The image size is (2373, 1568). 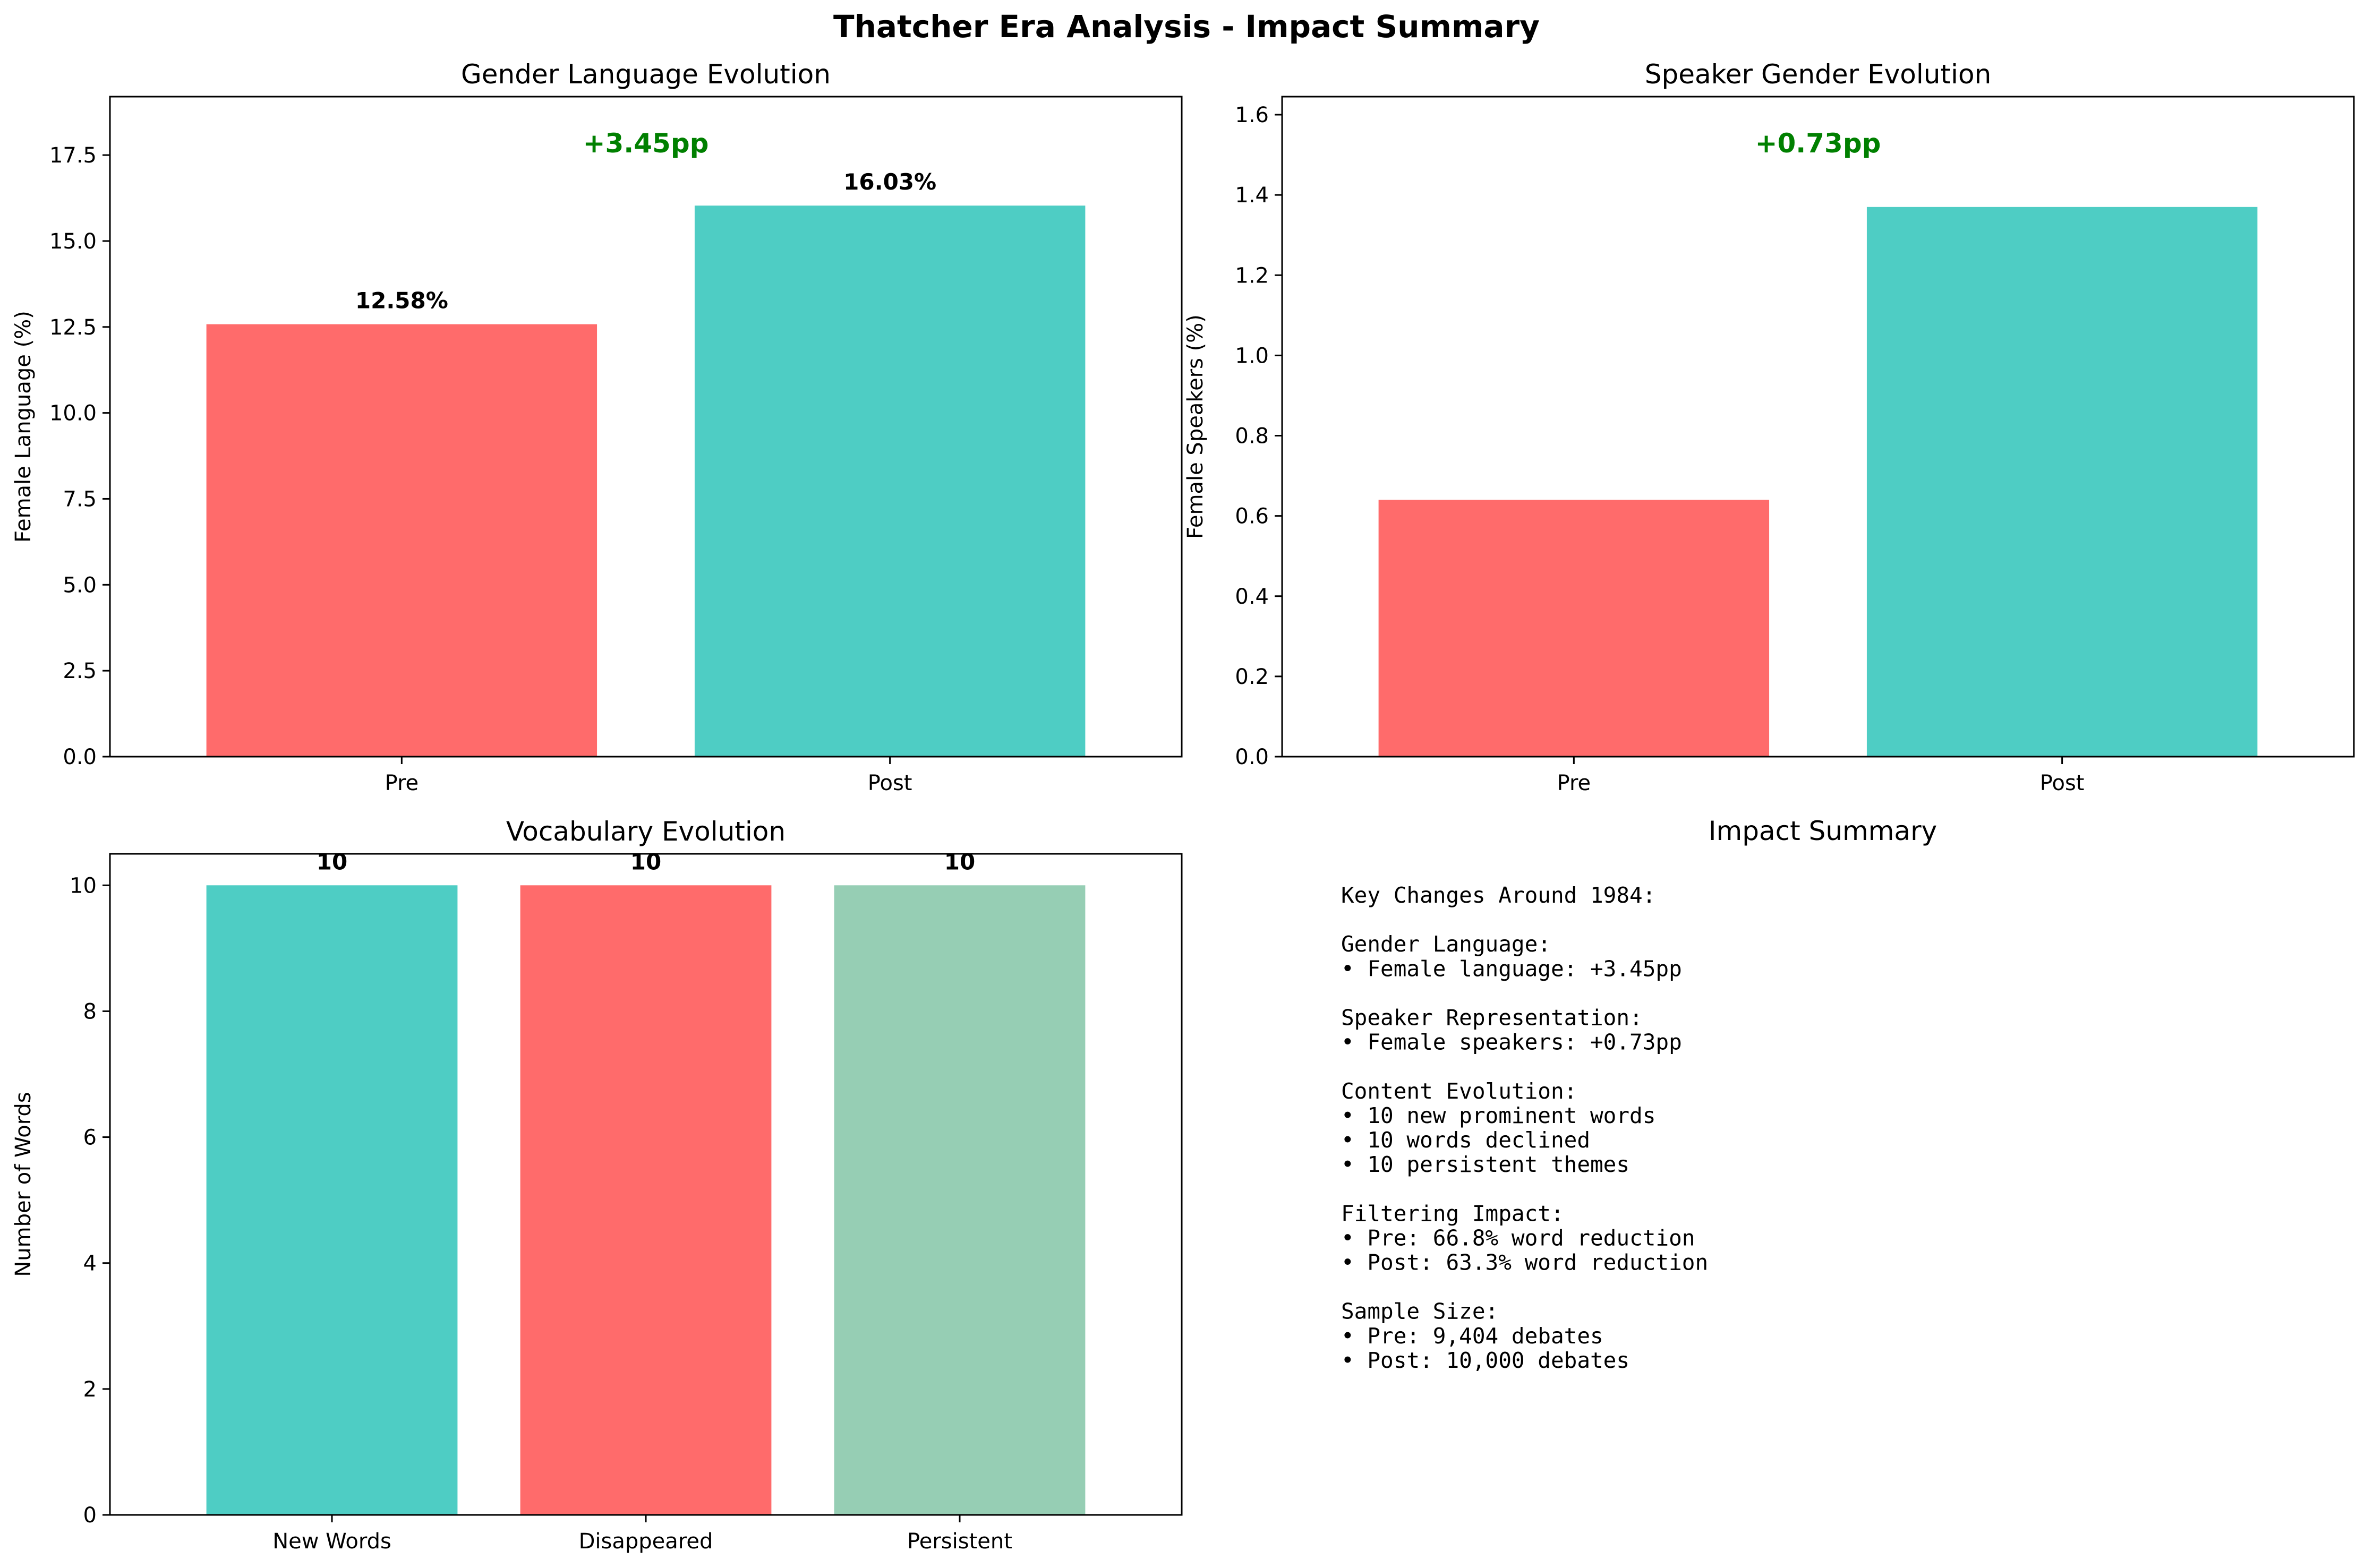 What do you see at coordinates (90, 1515) in the screenshot?
I see `y-tick-label: 0` at bounding box center [90, 1515].